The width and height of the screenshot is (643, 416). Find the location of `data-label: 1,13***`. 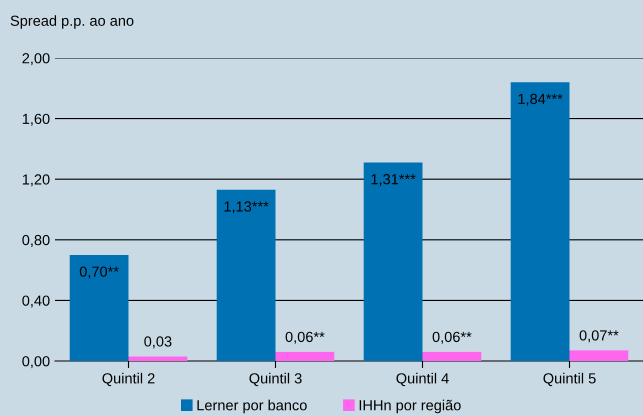

data-label: 1,13*** is located at coordinates (246, 207).